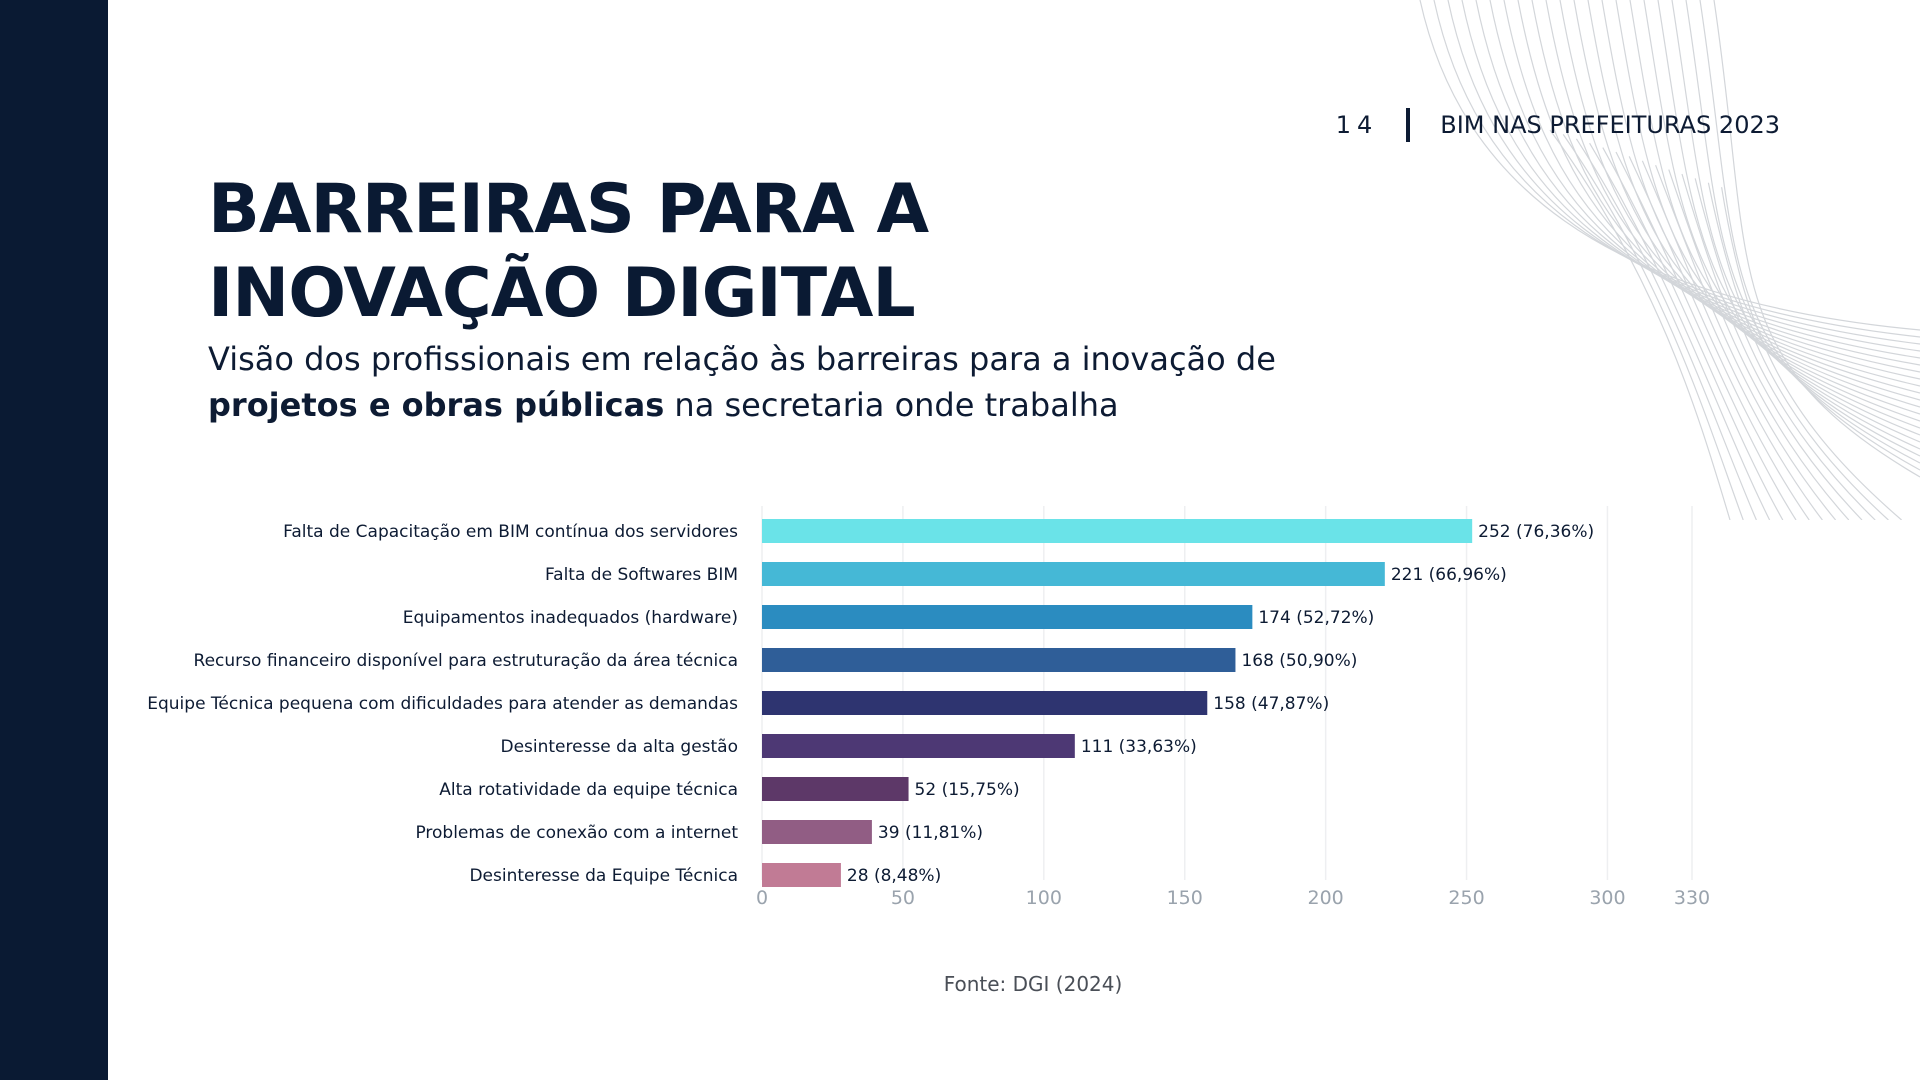  Describe the element at coordinates (1669, 260) in the screenshot. I see `wireframe-decoration` at that location.